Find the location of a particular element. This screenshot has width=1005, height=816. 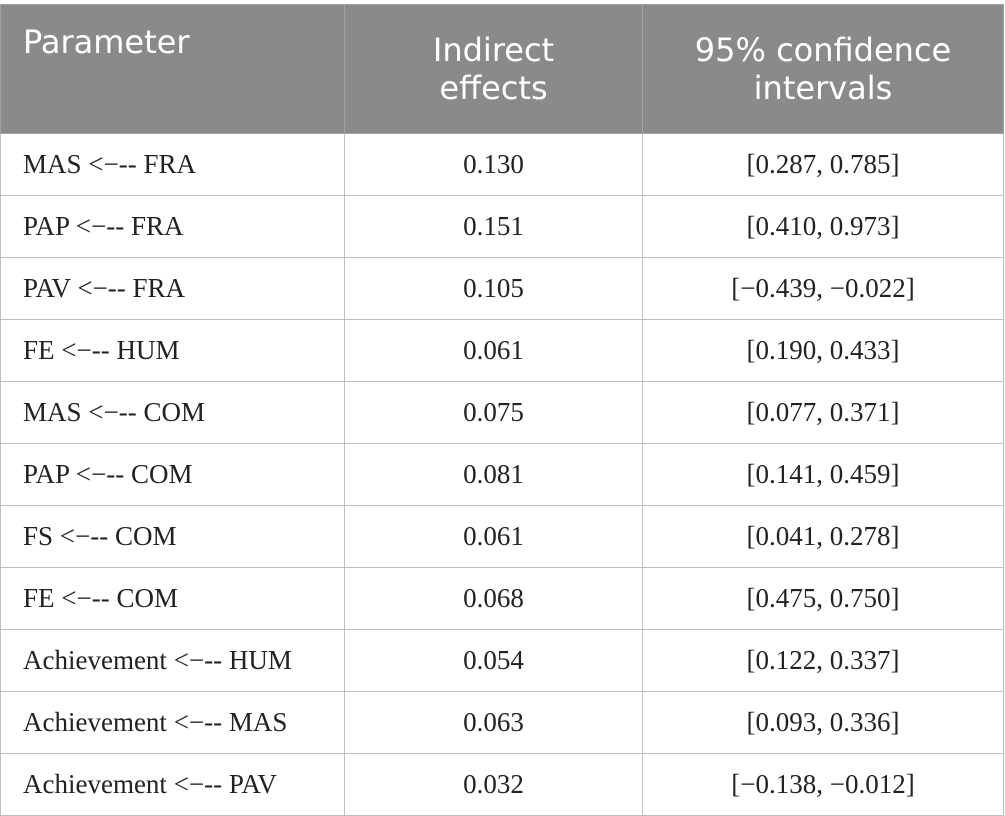

header-indirect-line1: Indirect is located at coordinates (493, 50).